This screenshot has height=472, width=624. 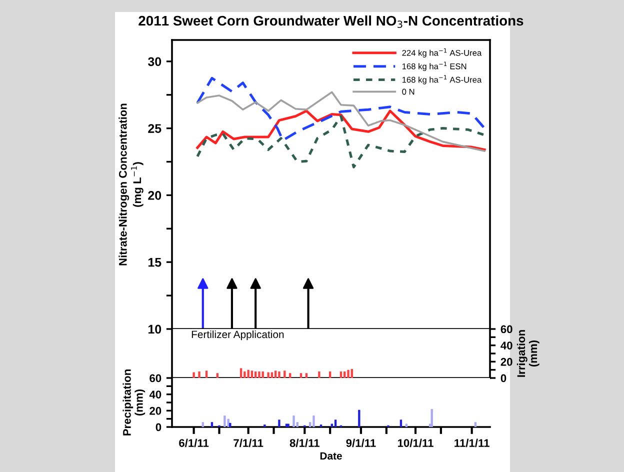 I want to click on legend-label: 224 kg ha$^{−1}$ AS-Urea, so click(x=442, y=53).